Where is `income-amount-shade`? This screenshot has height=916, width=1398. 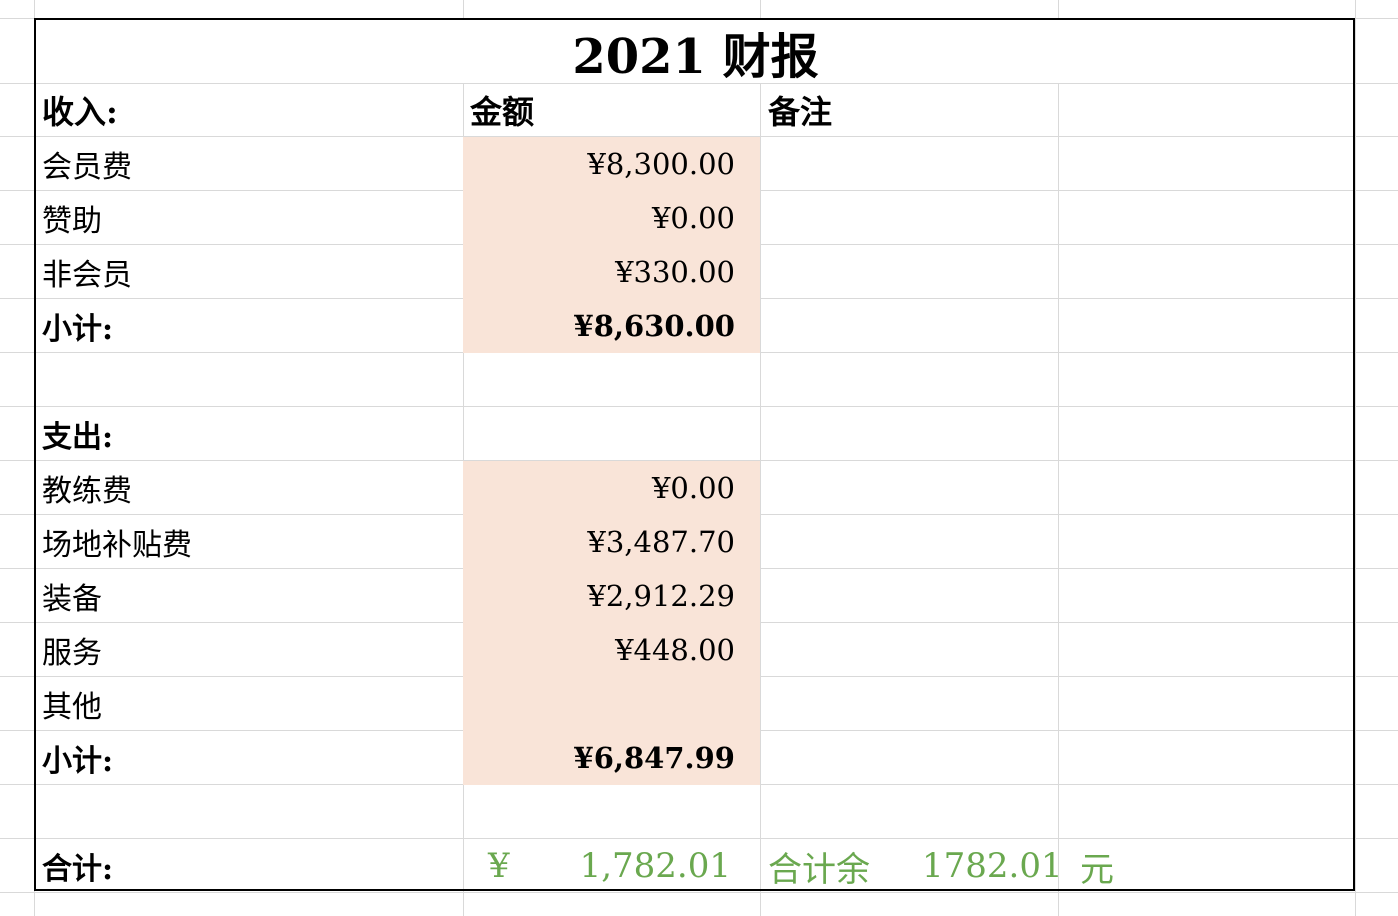
income-amount-shade is located at coordinates (611, 245).